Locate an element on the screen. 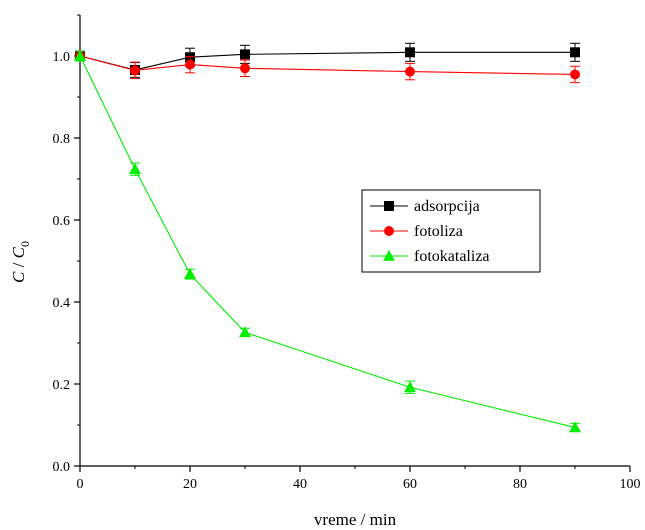 The height and width of the screenshot is (530, 645). legend-item: fotokataliza is located at coordinates (430, 256).